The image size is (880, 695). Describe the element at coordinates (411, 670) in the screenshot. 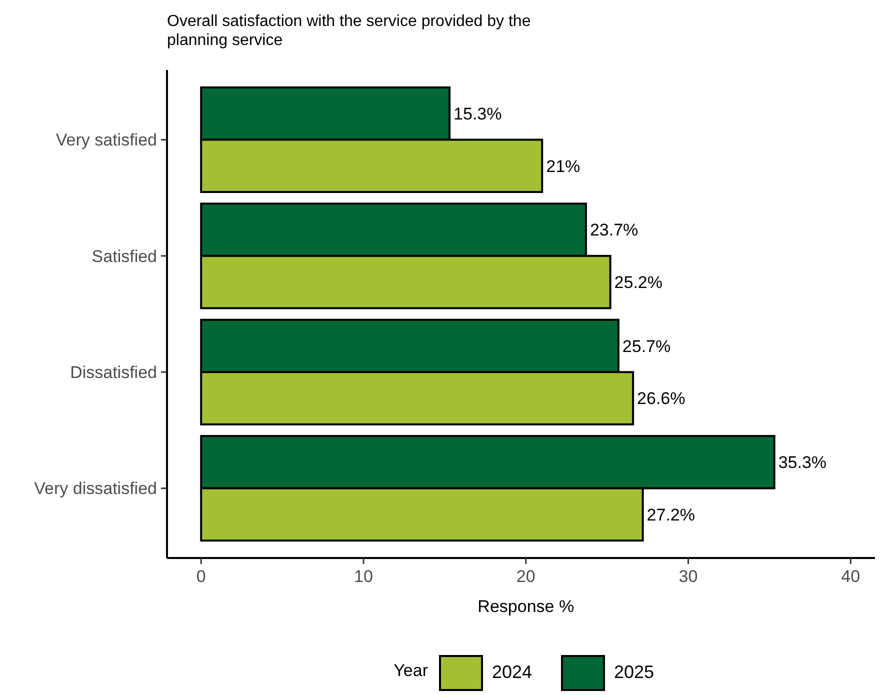

I see `legend-title: Year` at that location.